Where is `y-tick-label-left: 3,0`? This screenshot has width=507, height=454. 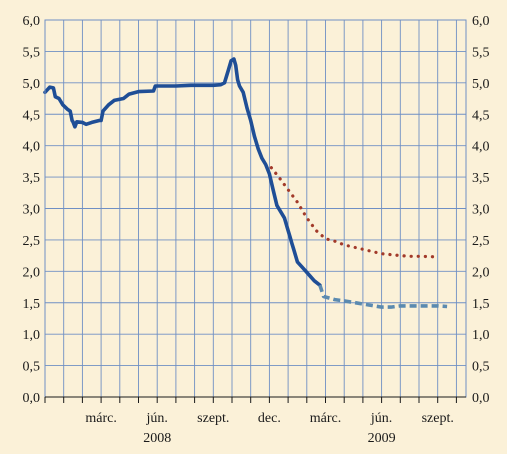 y-tick-label-left: 3,0 is located at coordinates (32, 210).